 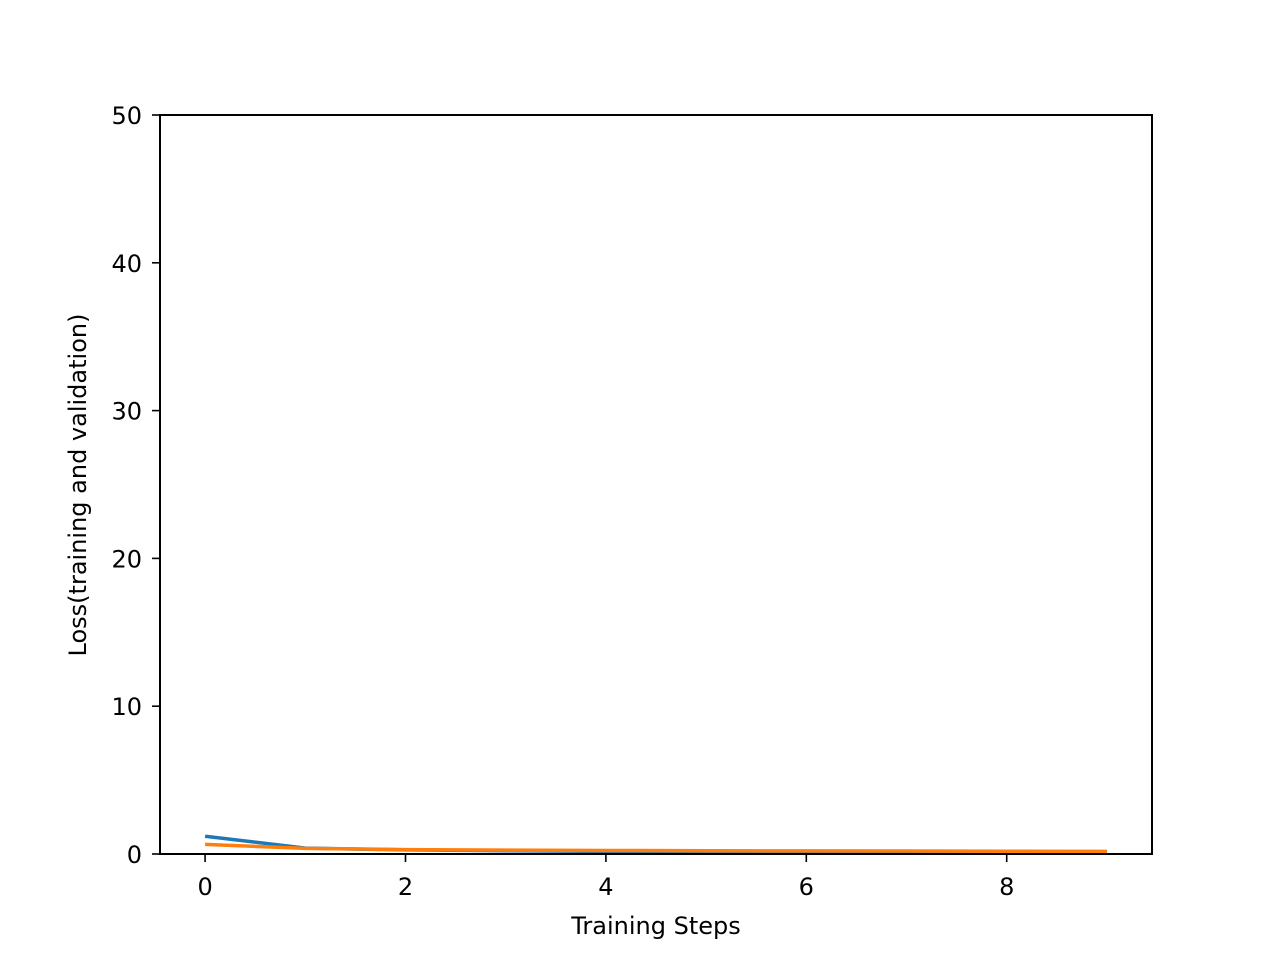 I want to click on x-tick-label: 0, so click(x=204, y=887).